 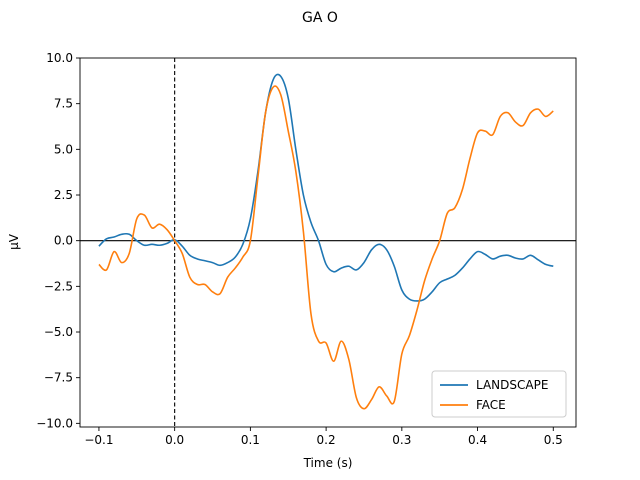 What do you see at coordinates (58, 378) in the screenshot?
I see `y-tick-label: −7.5` at bounding box center [58, 378].